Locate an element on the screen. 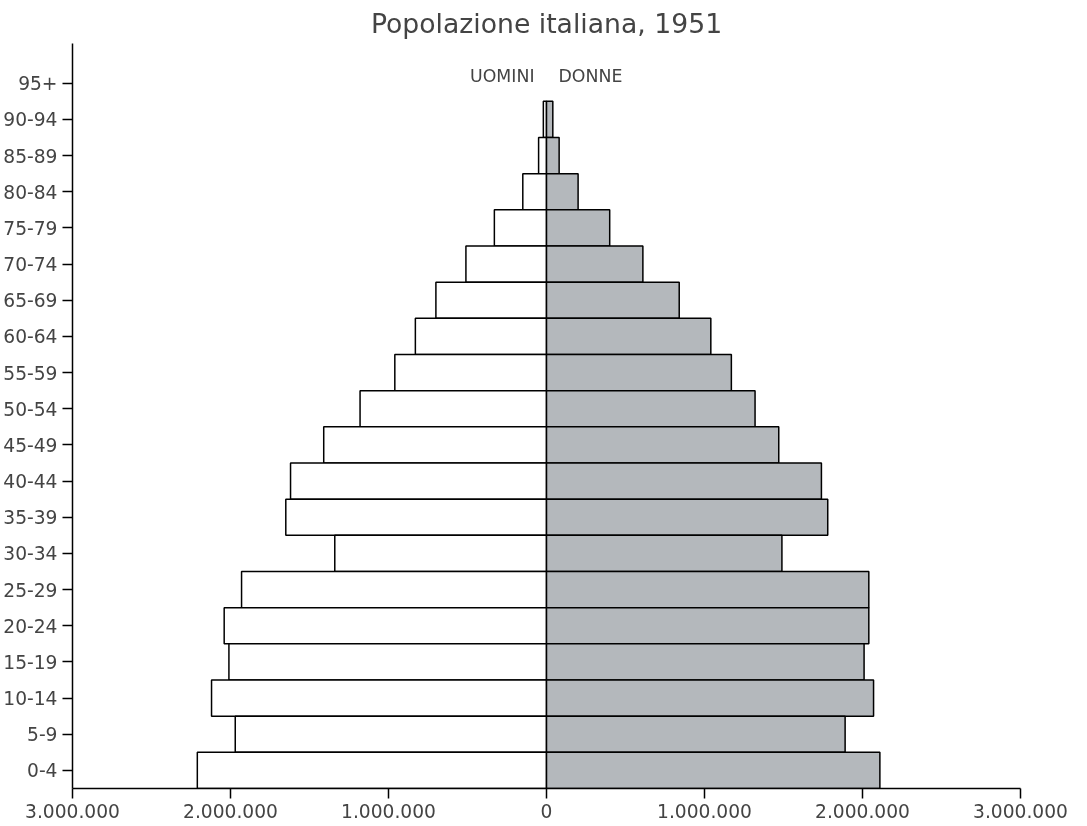 Image resolution: width=1087 pixels, height=826 pixels. y-tick-label: 55-59 is located at coordinates (30, 373).